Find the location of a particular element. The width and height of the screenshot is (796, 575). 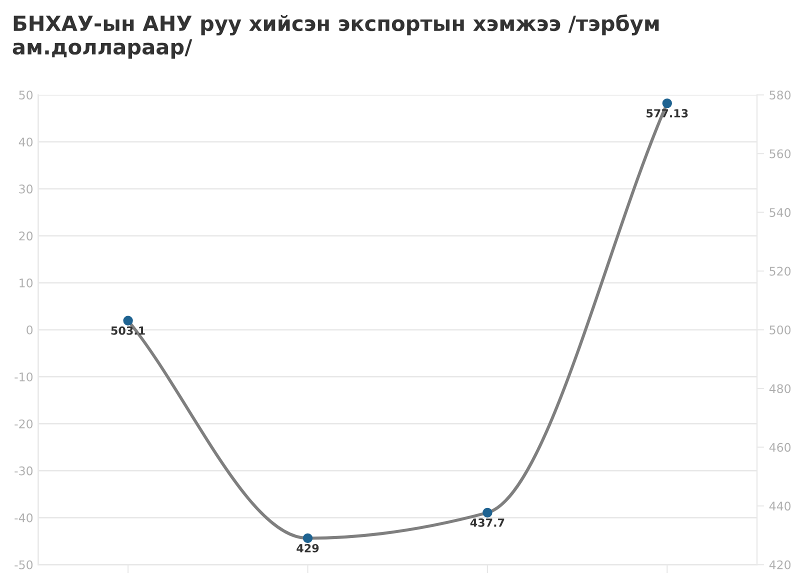

y2-tick-label: 580 is located at coordinates (780, 95).